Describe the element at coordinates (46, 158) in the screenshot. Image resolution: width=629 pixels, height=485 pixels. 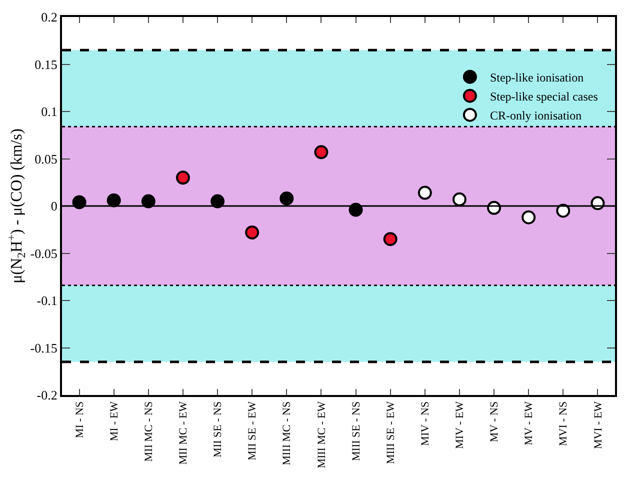
I see `y-tick-label: 0.05` at that location.